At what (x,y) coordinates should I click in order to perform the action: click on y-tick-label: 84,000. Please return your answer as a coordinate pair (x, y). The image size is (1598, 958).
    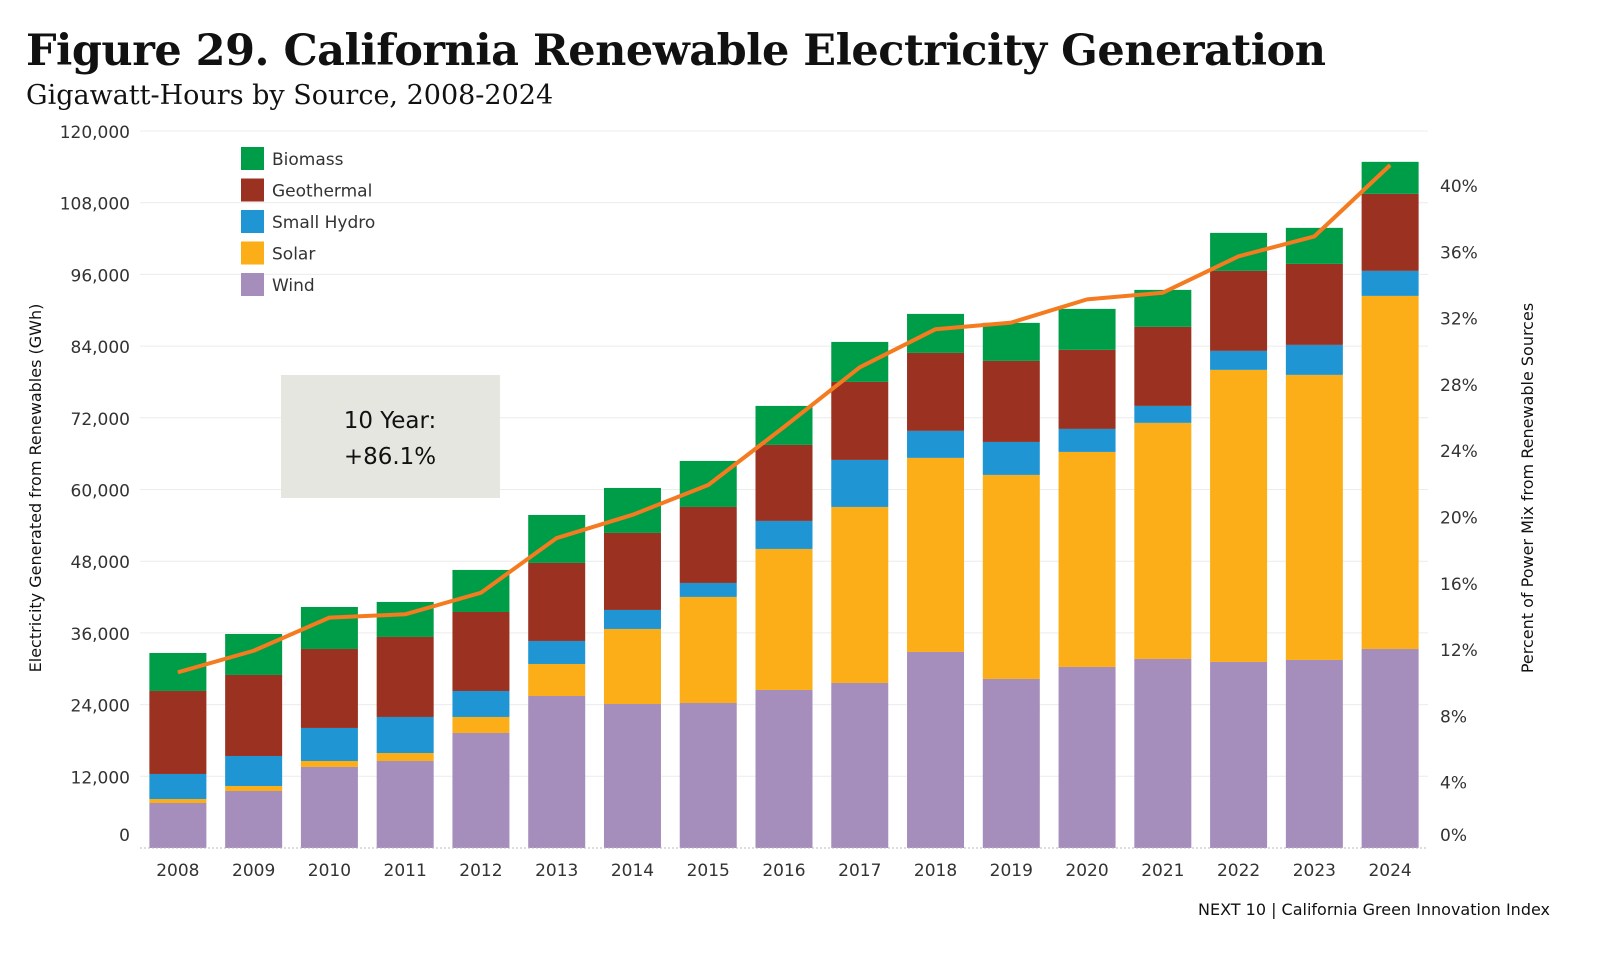
    Looking at the image, I should click on (100, 348).